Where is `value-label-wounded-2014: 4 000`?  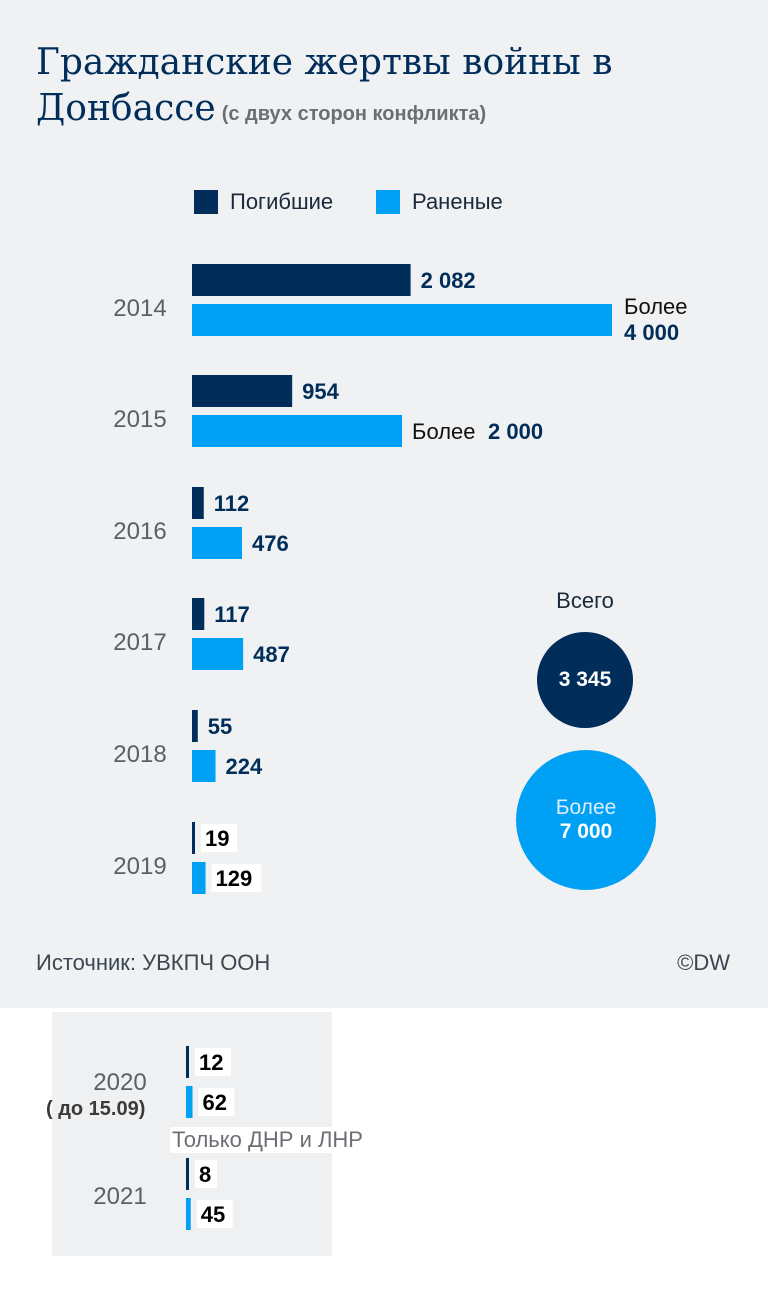
value-label-wounded-2014: 4 000 is located at coordinates (651, 332).